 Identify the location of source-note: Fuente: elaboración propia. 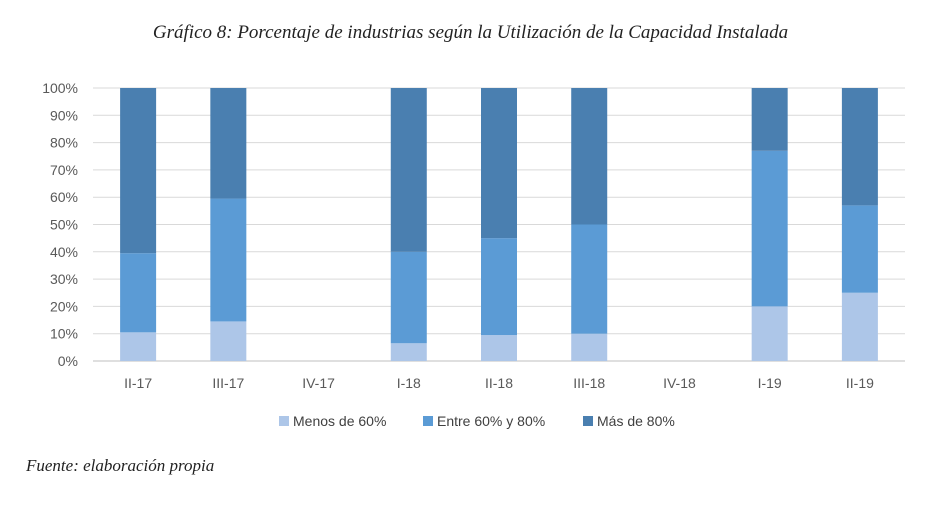
(120, 465).